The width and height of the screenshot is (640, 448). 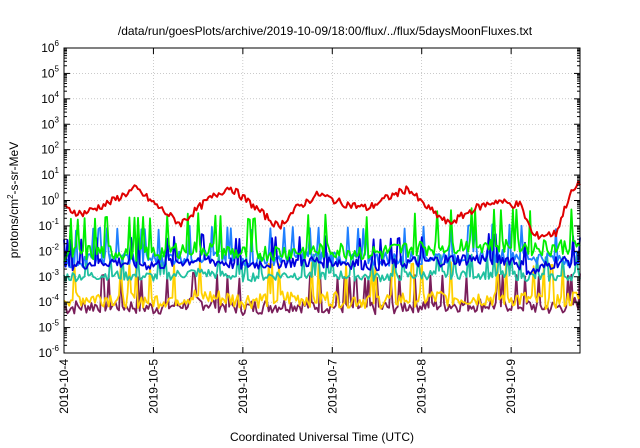 I want to click on x-tick-label: 2019-10-9, so click(x=511, y=386).